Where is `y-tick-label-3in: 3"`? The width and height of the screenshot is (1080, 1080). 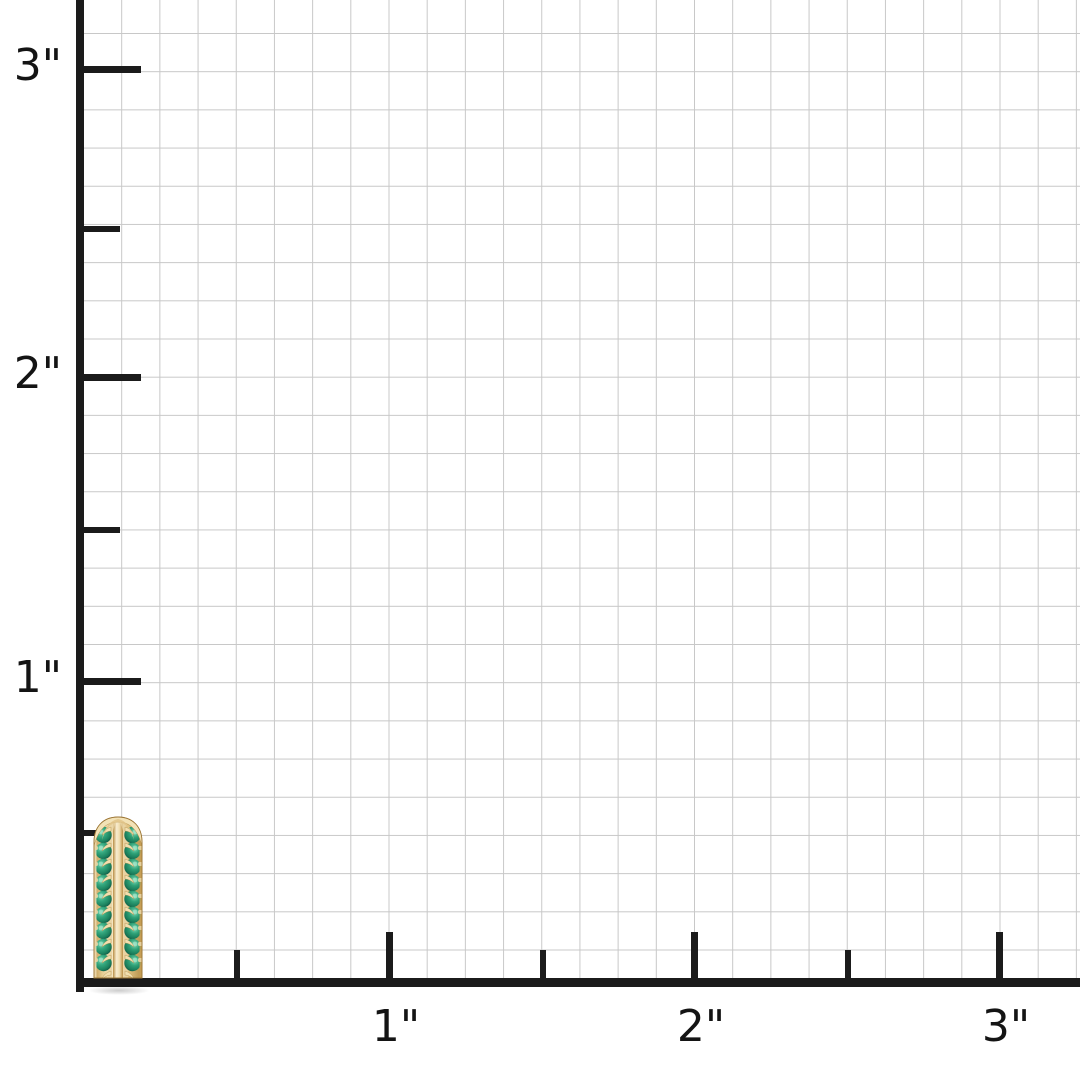
y-tick-label-3in: 3" is located at coordinates (37, 65).